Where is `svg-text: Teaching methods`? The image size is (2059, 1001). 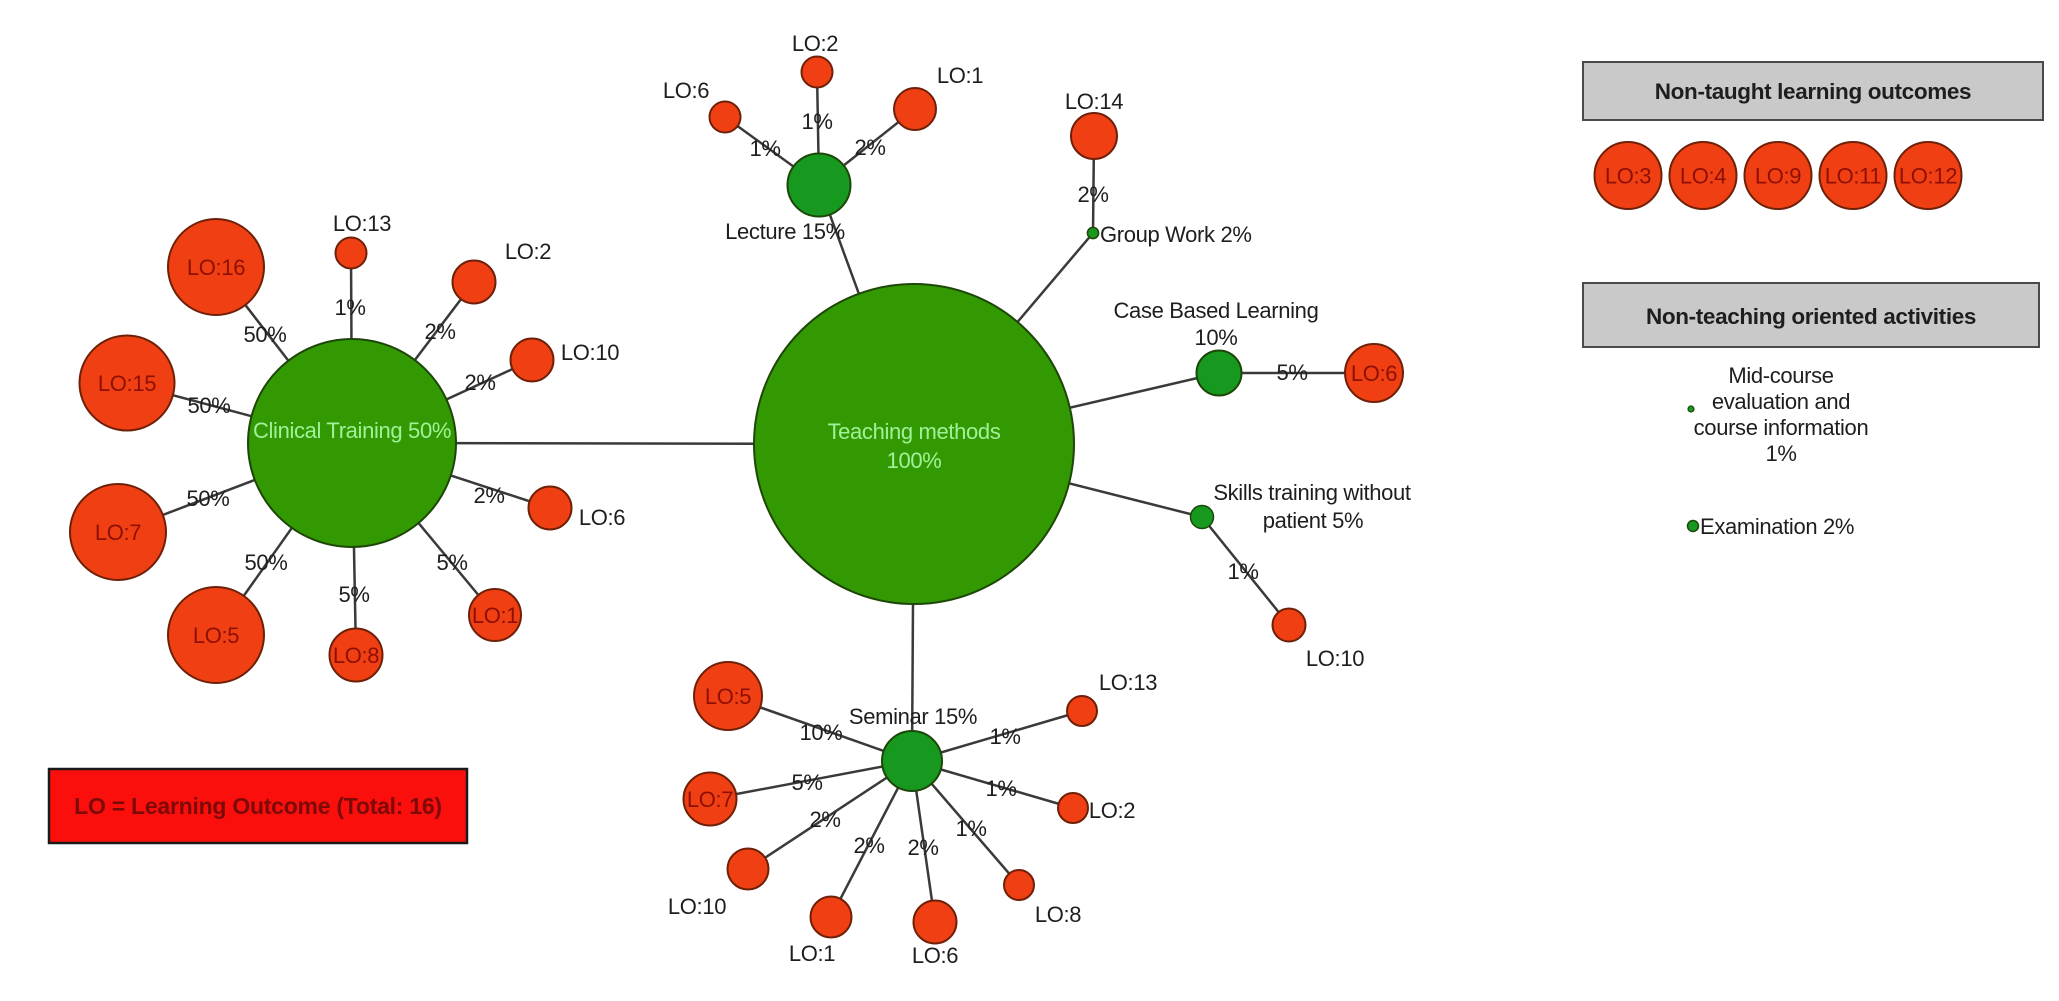 svg-text: Teaching methods is located at coordinates (914, 431).